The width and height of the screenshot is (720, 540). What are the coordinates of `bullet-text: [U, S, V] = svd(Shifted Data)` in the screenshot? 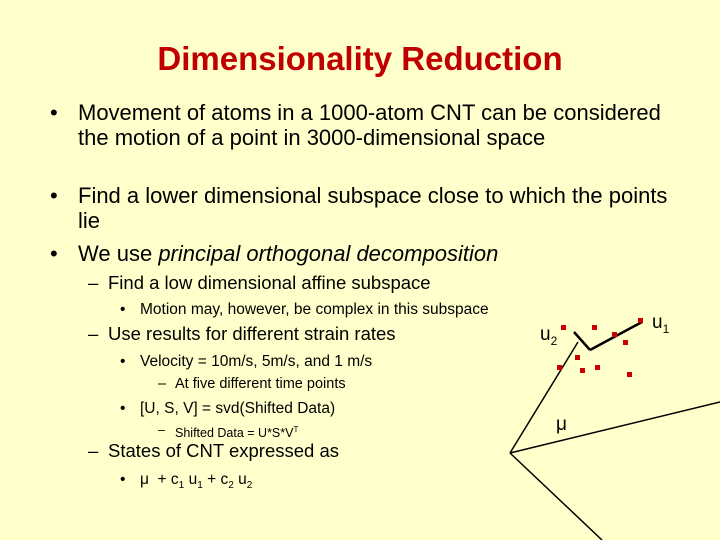 It's located at (238, 408).